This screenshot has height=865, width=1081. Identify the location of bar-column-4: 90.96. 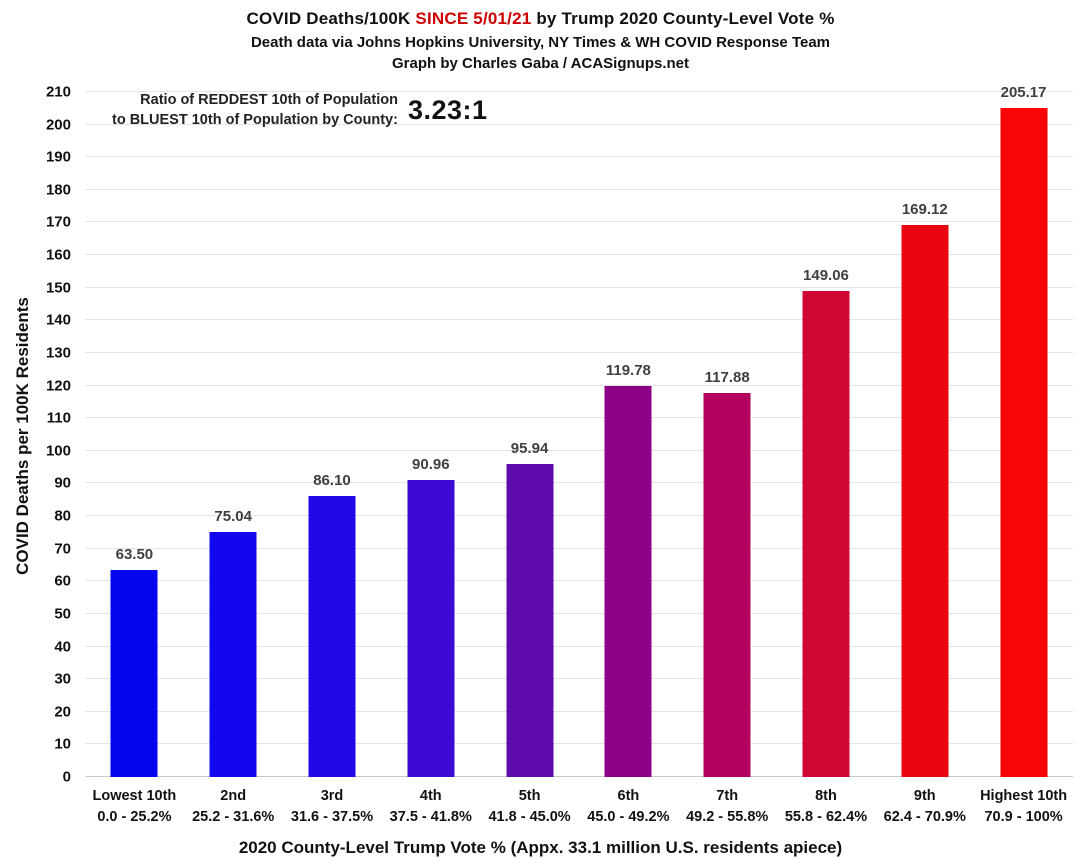
(430, 434).